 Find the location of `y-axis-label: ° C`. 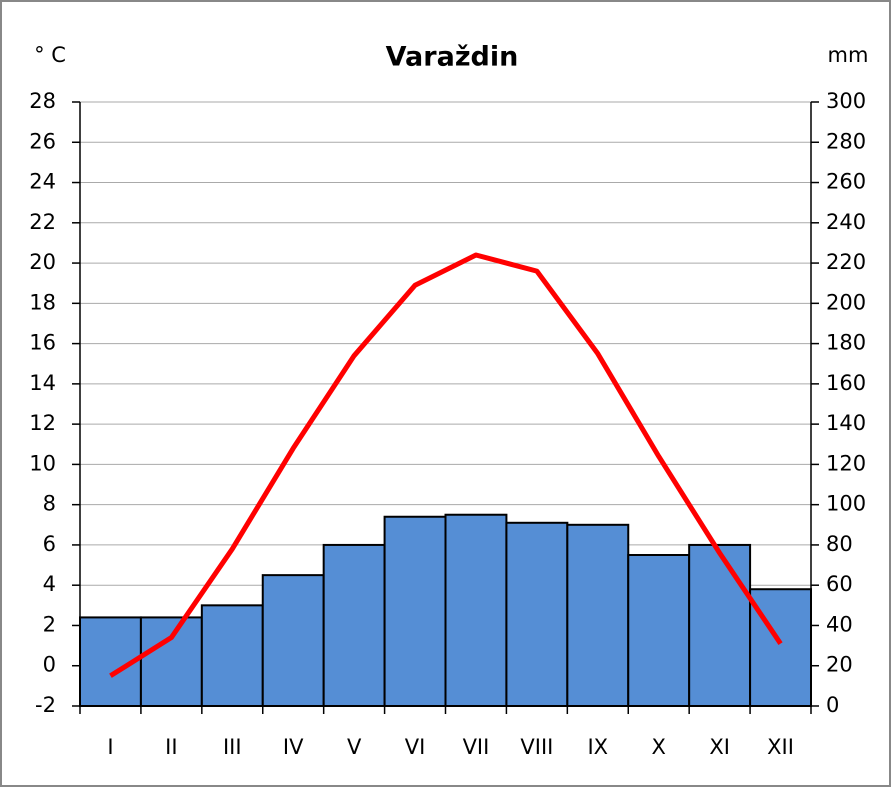

y-axis-label: ° C is located at coordinates (50, 55).